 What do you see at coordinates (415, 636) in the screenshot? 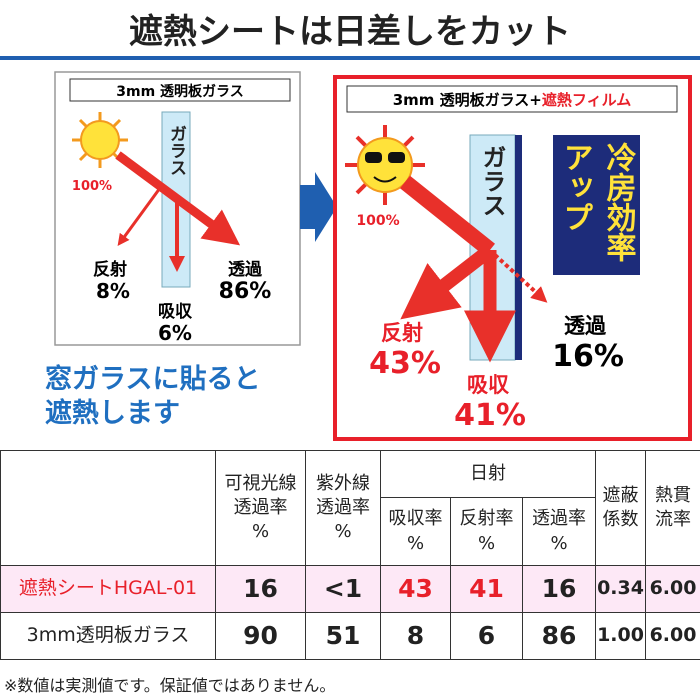
I see `cell: 8` at bounding box center [415, 636].